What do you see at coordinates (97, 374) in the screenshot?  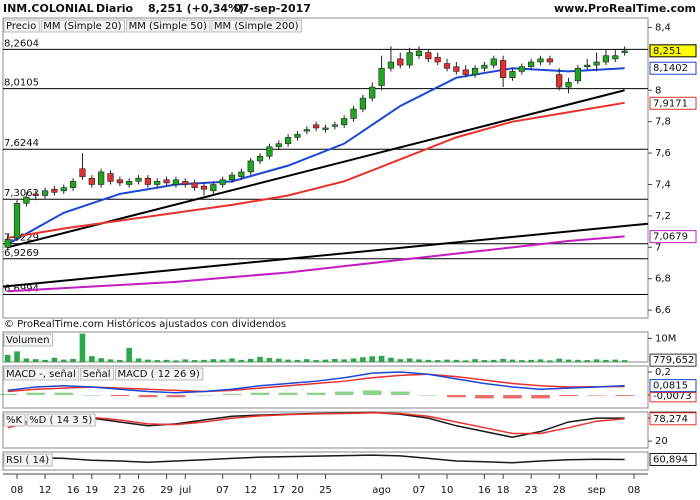 I see `legend-entry: Señal` at bounding box center [97, 374].